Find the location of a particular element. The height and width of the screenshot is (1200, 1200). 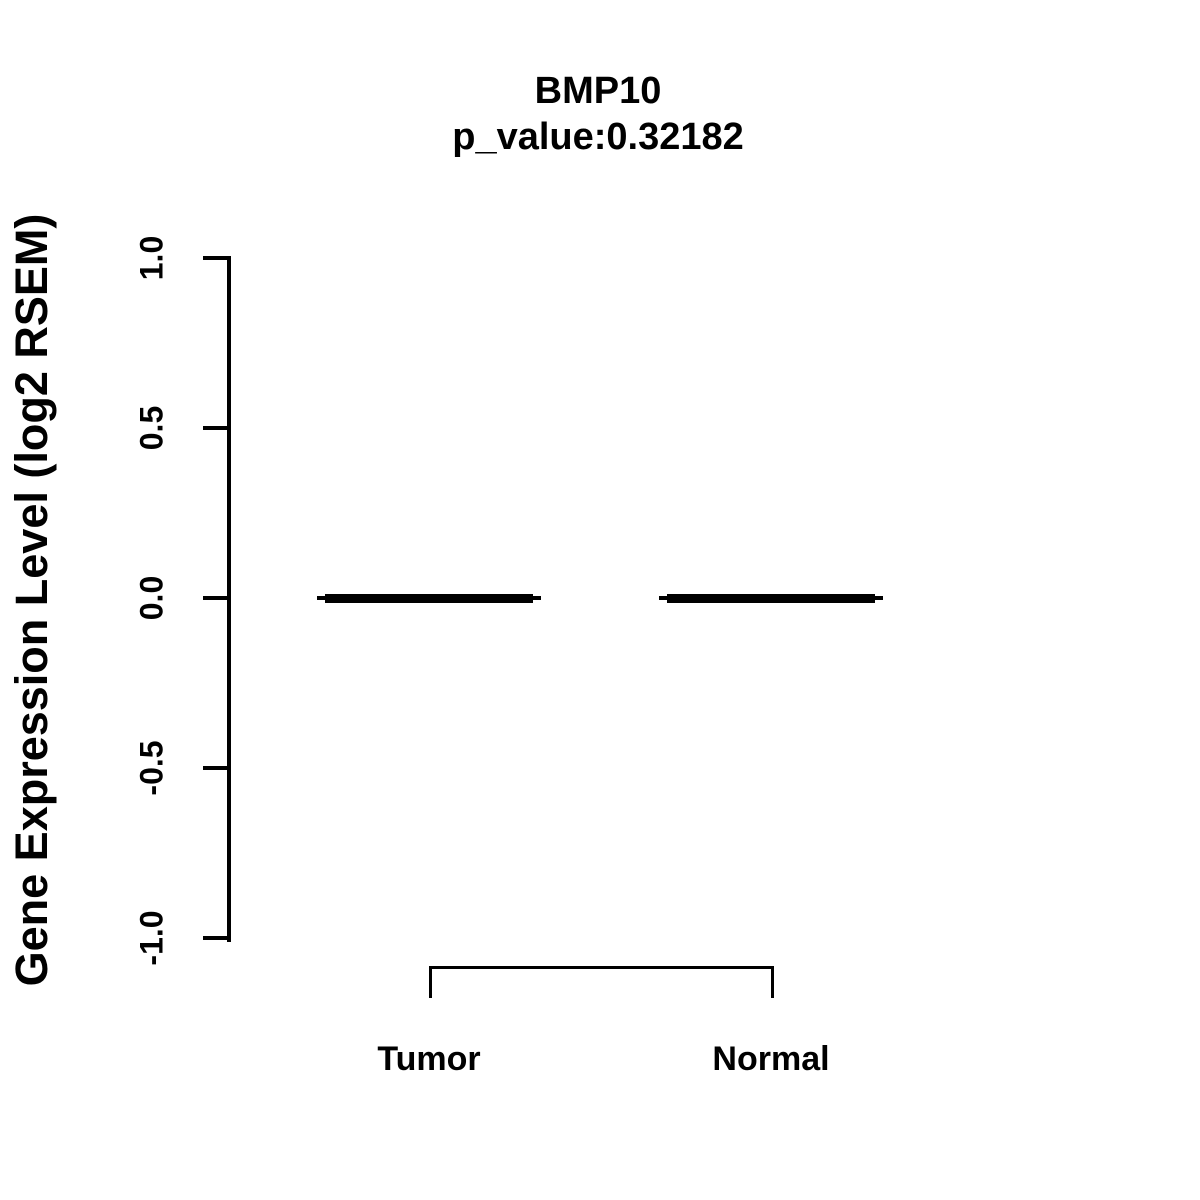

bracket-left-leg is located at coordinates (430, 982).